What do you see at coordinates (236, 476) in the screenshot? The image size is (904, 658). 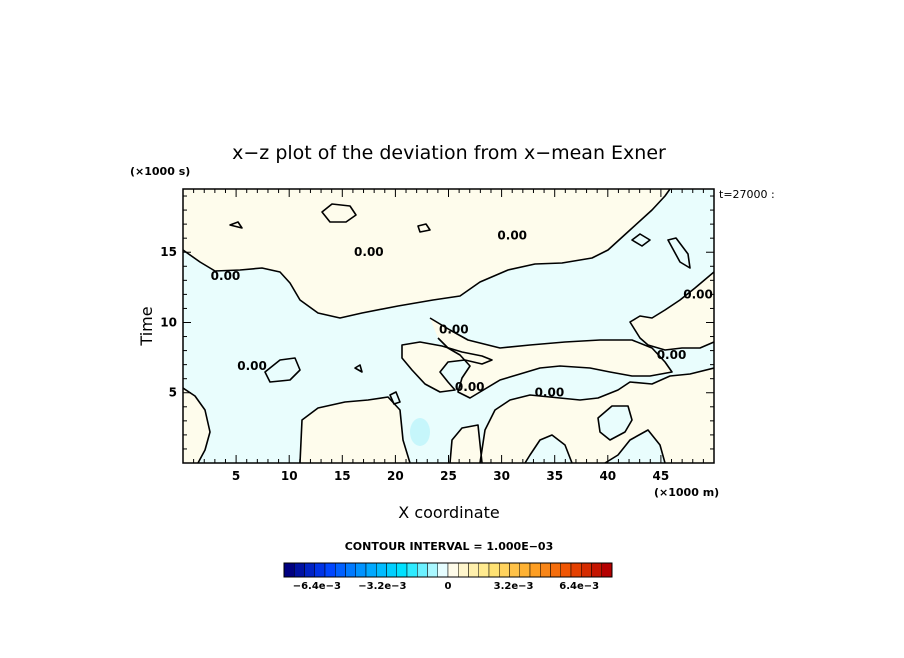 I see `x-tick-label: 5` at bounding box center [236, 476].